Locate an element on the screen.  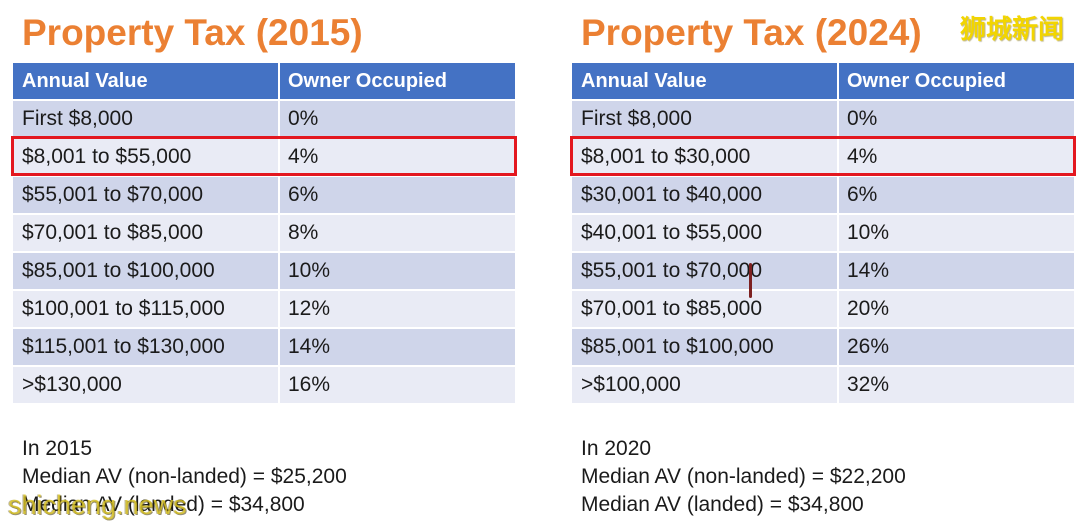
table-row: $70,001 to $85,000 20% is located at coordinates (823, 309).